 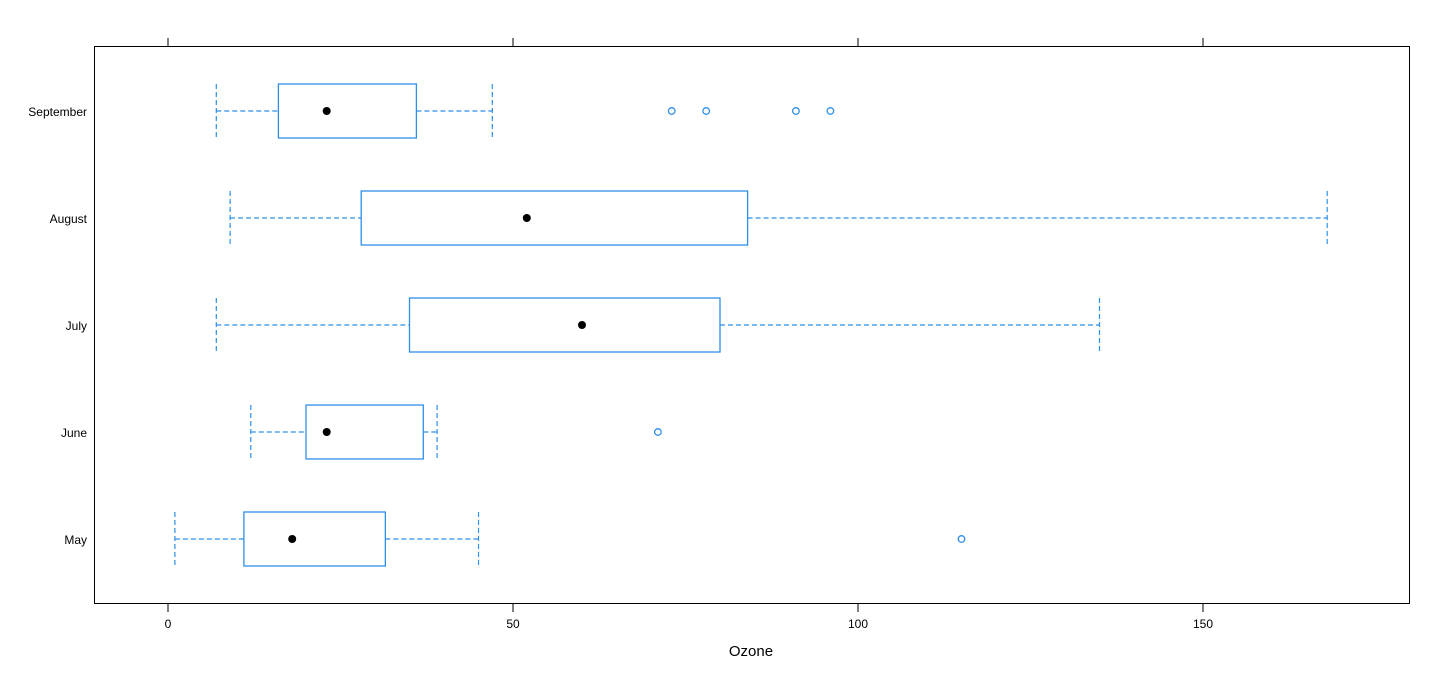 What do you see at coordinates (76, 326) in the screenshot?
I see `y-category-label: July` at bounding box center [76, 326].